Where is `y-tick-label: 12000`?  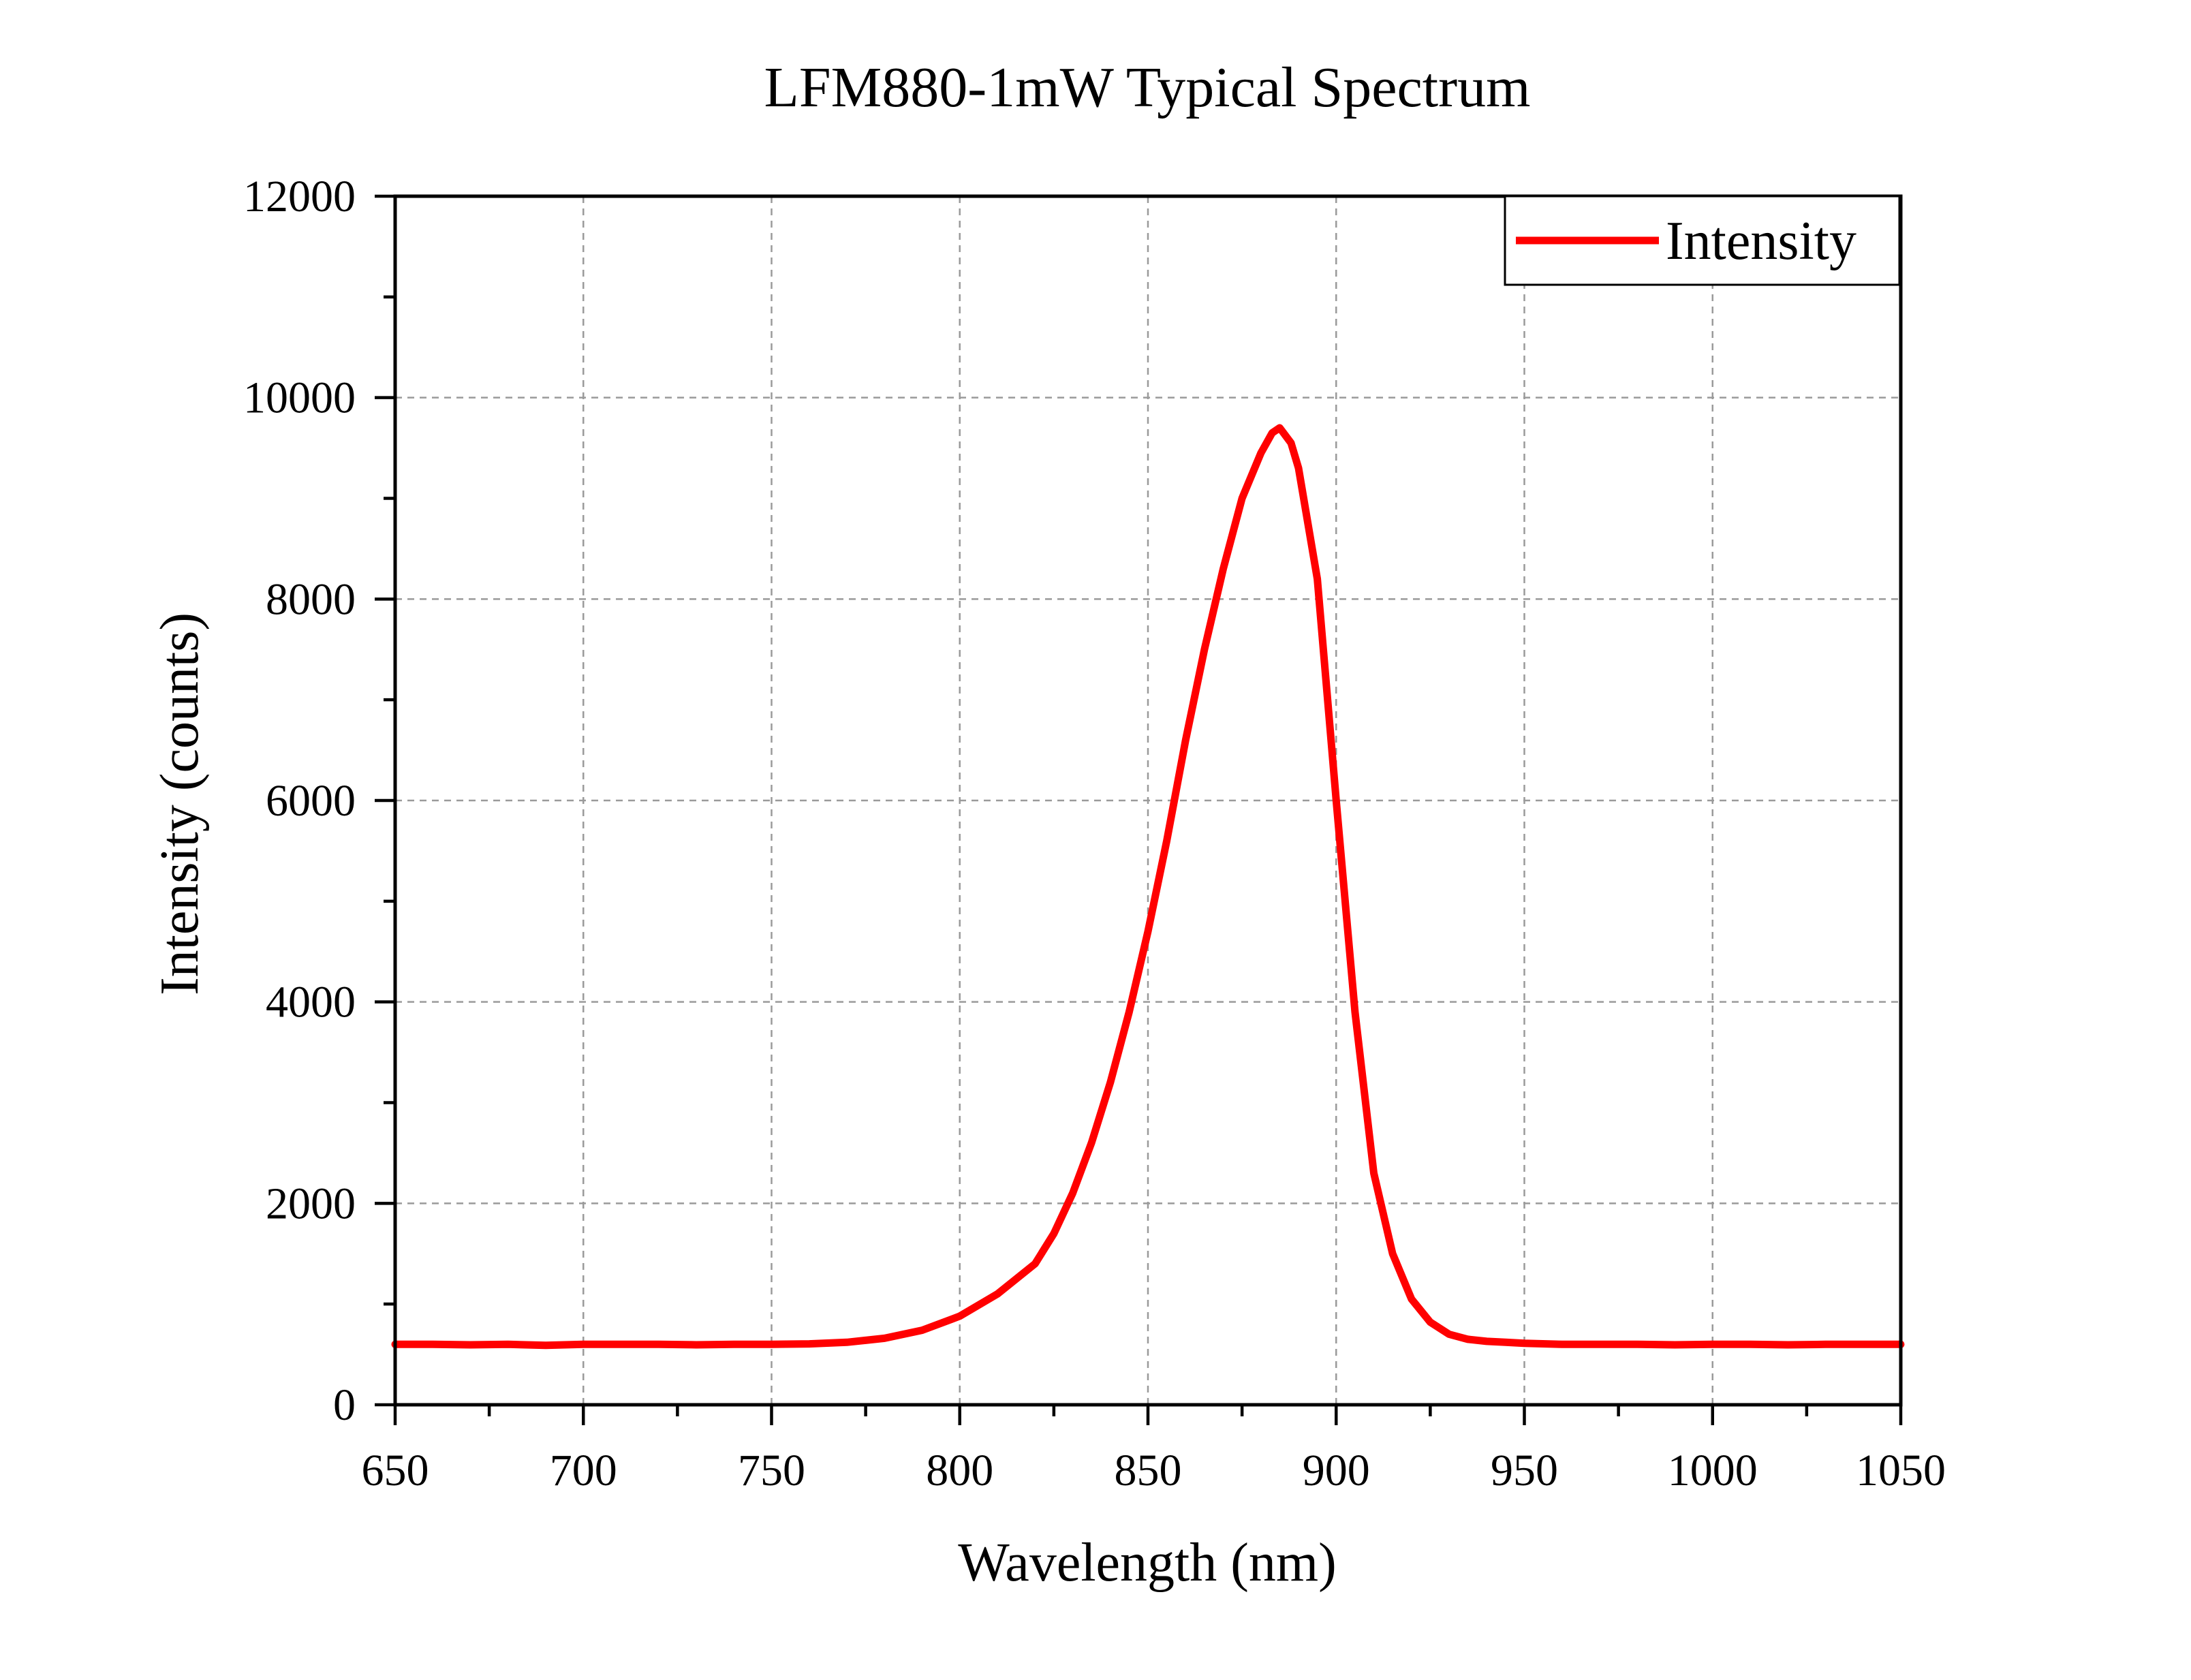
y-tick-label: 12000 is located at coordinates (299, 196).